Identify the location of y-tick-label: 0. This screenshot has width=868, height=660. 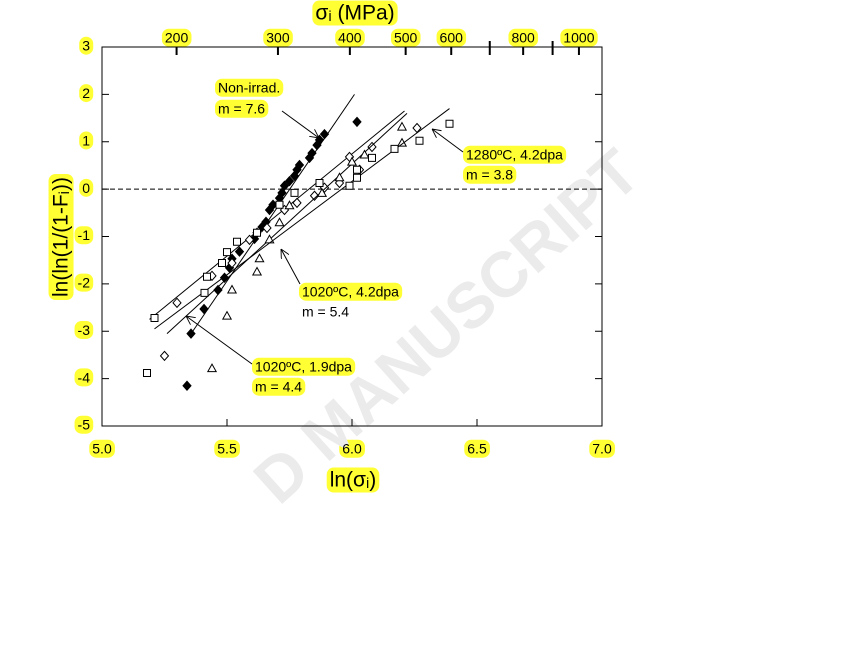
(86, 188).